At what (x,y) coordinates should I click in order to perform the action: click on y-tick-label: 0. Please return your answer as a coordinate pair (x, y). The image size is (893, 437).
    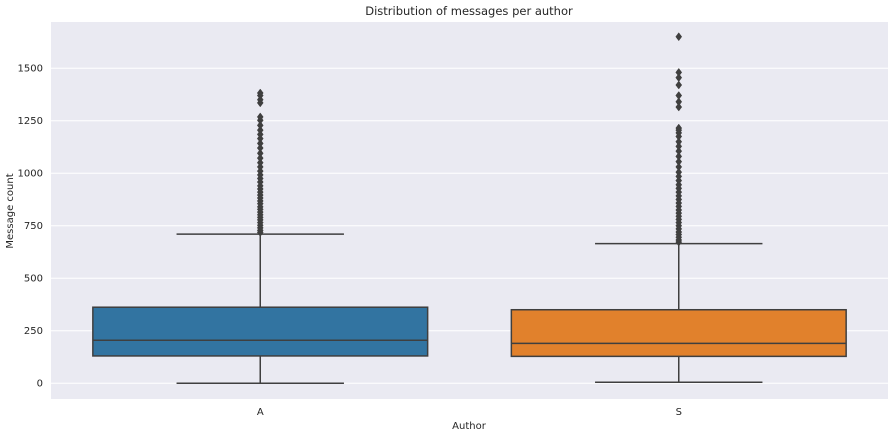
    Looking at the image, I should click on (40, 384).